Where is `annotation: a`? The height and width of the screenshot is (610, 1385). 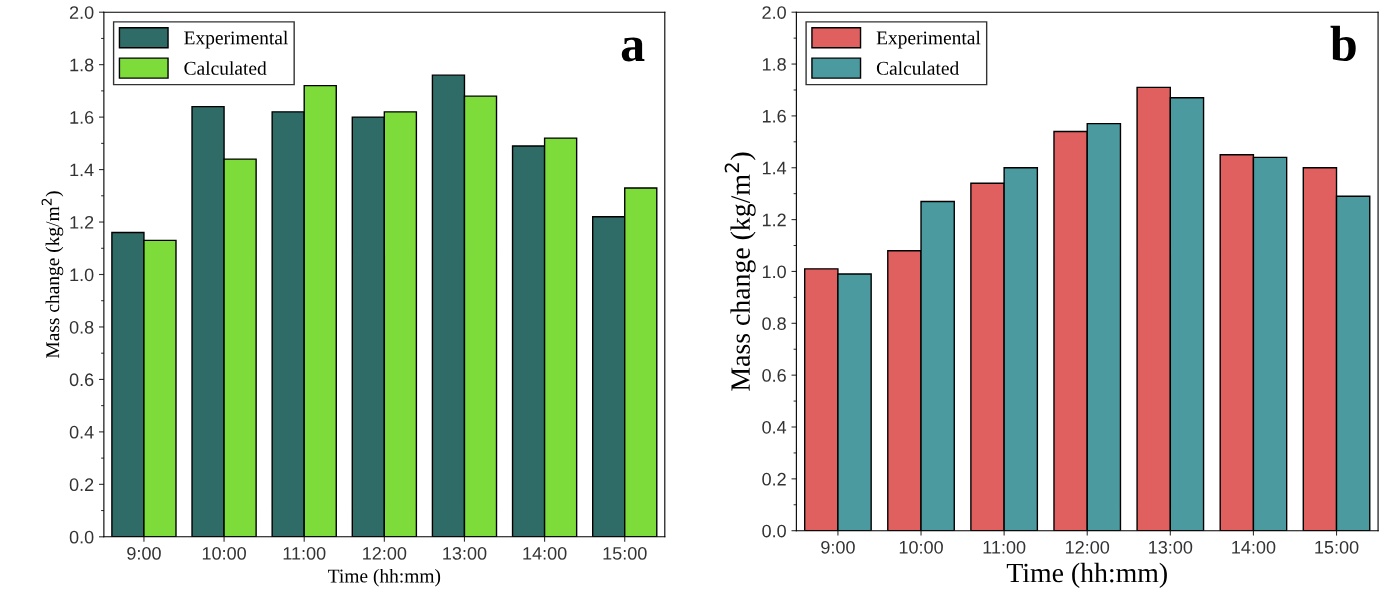 annotation: a is located at coordinates (633, 49).